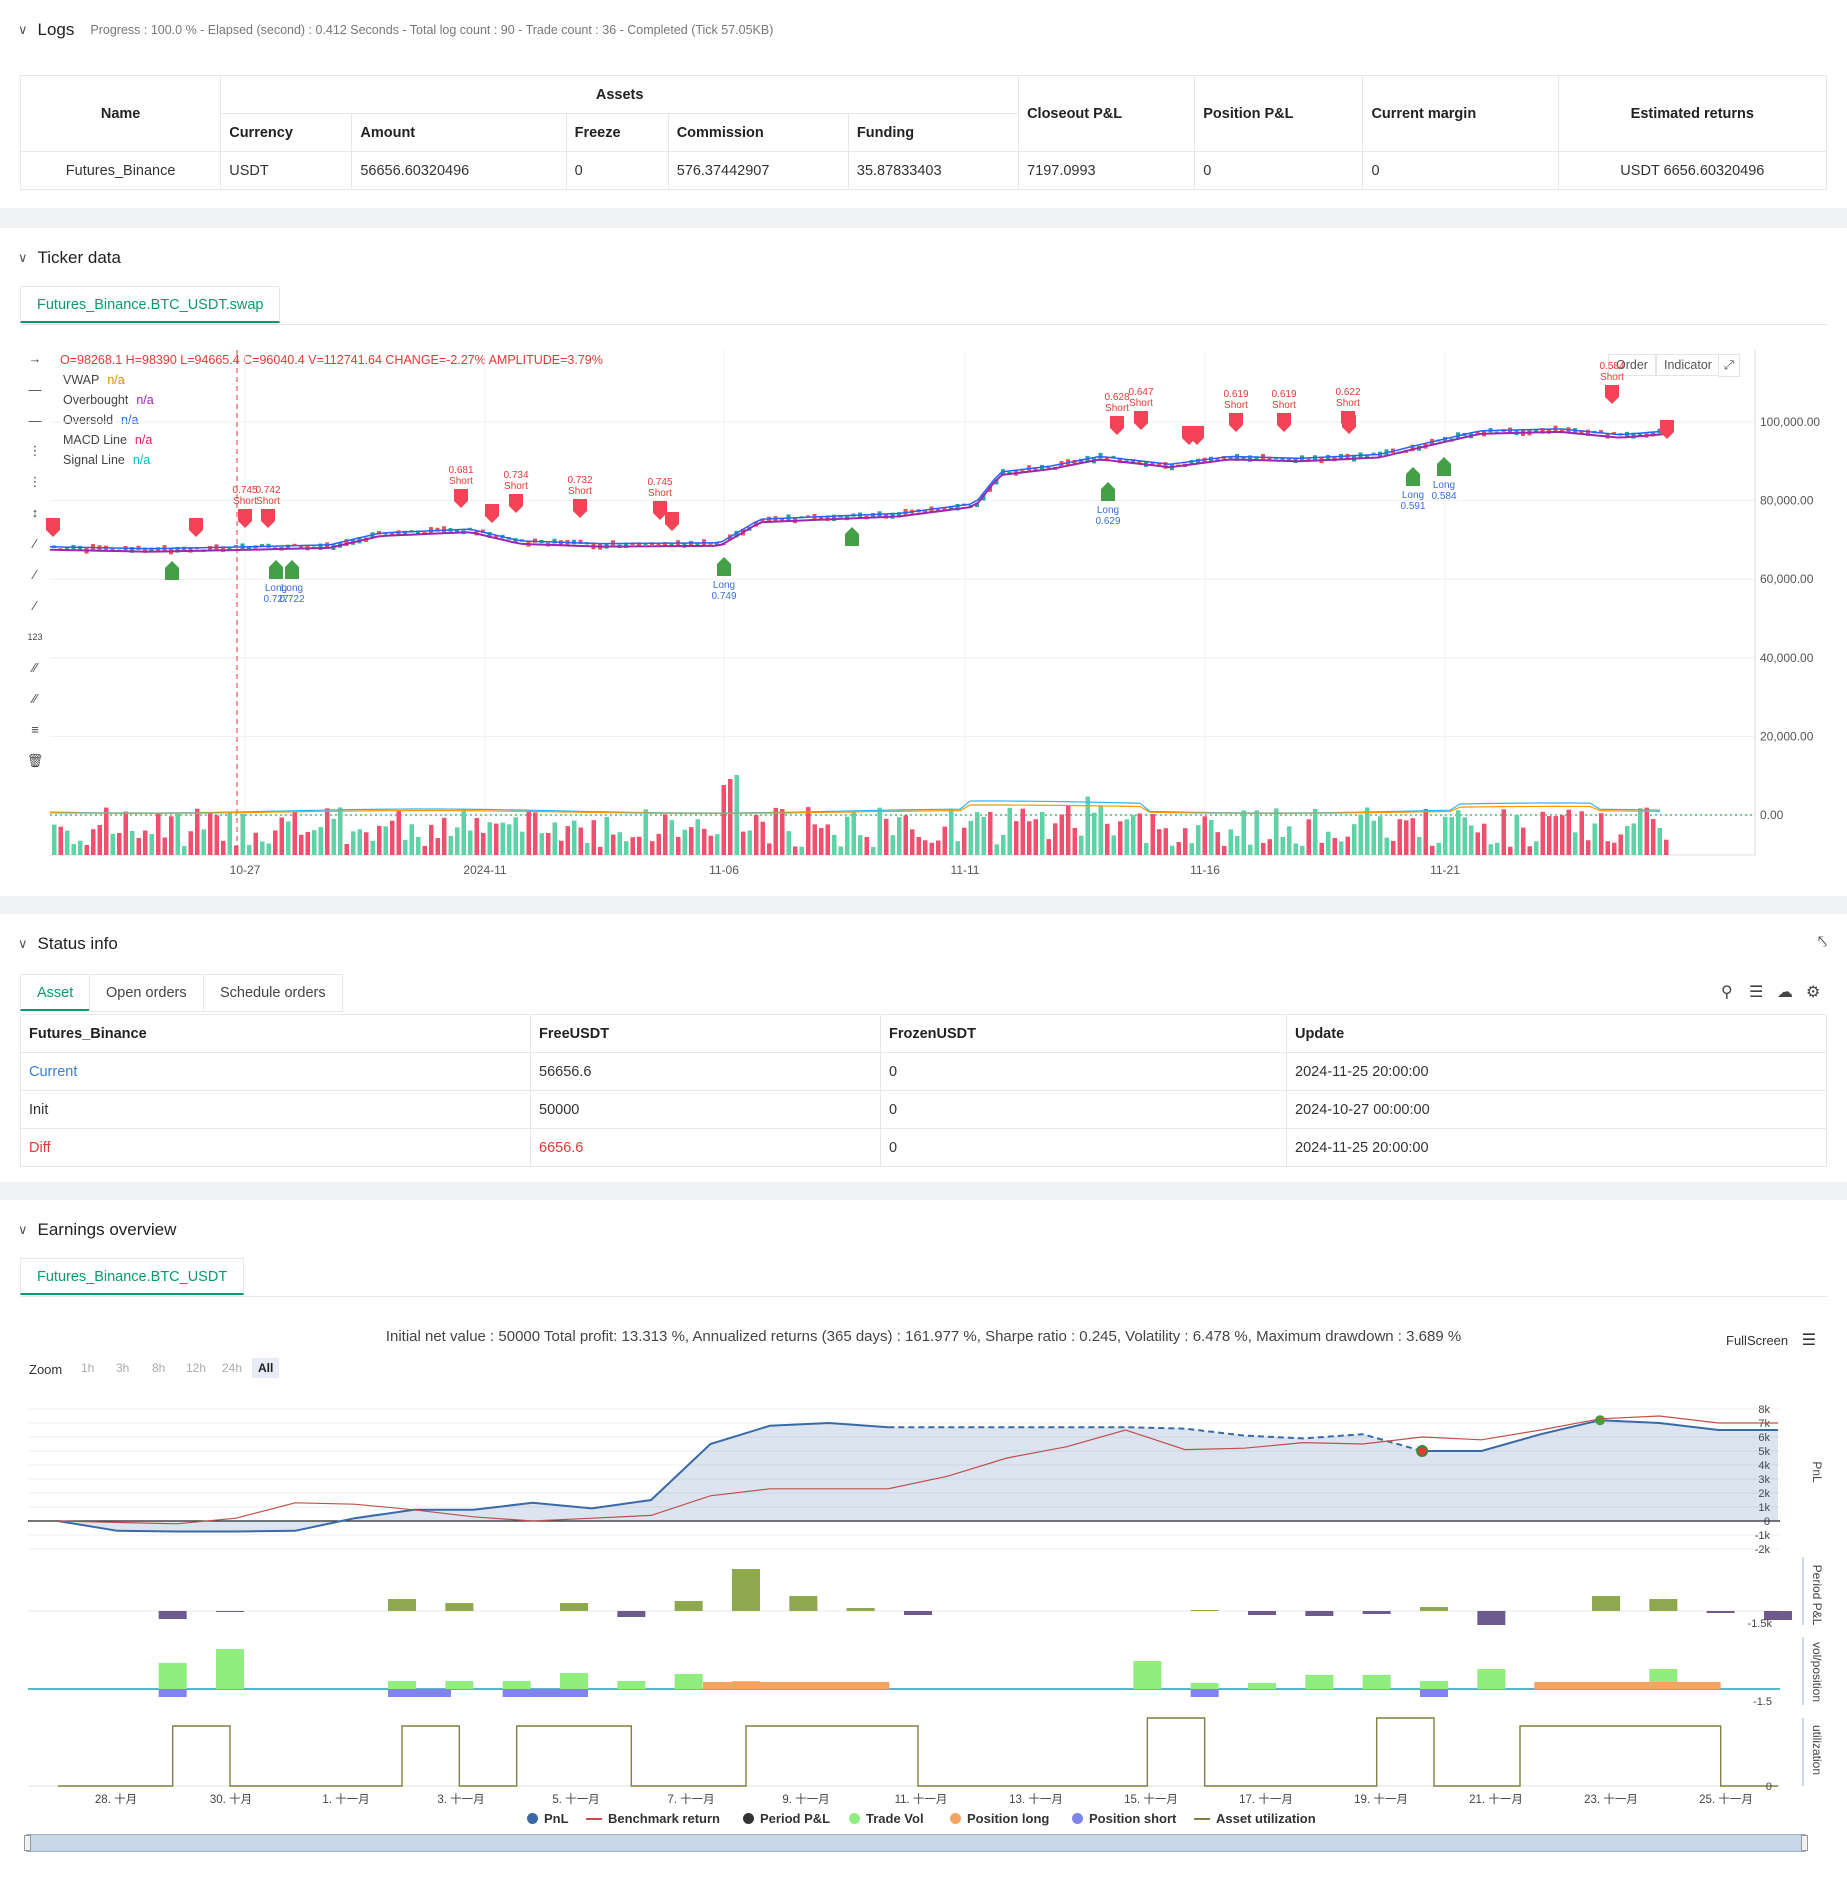 Image resolution: width=1847 pixels, height=1881 pixels. Describe the element at coordinates (35, 605) in the screenshot. I see `segment-icon: ∕` at that location.